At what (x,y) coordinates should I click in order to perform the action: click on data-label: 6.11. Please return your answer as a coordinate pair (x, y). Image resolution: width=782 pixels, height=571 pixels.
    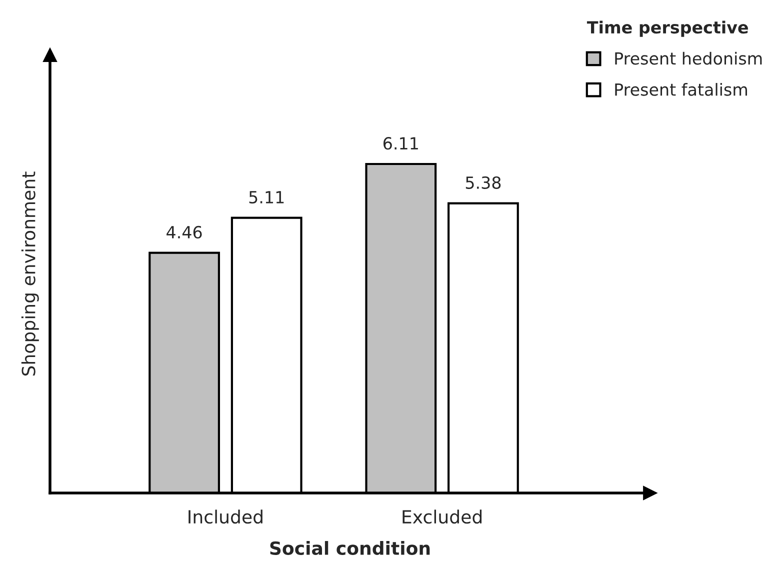
    Looking at the image, I should click on (401, 143).